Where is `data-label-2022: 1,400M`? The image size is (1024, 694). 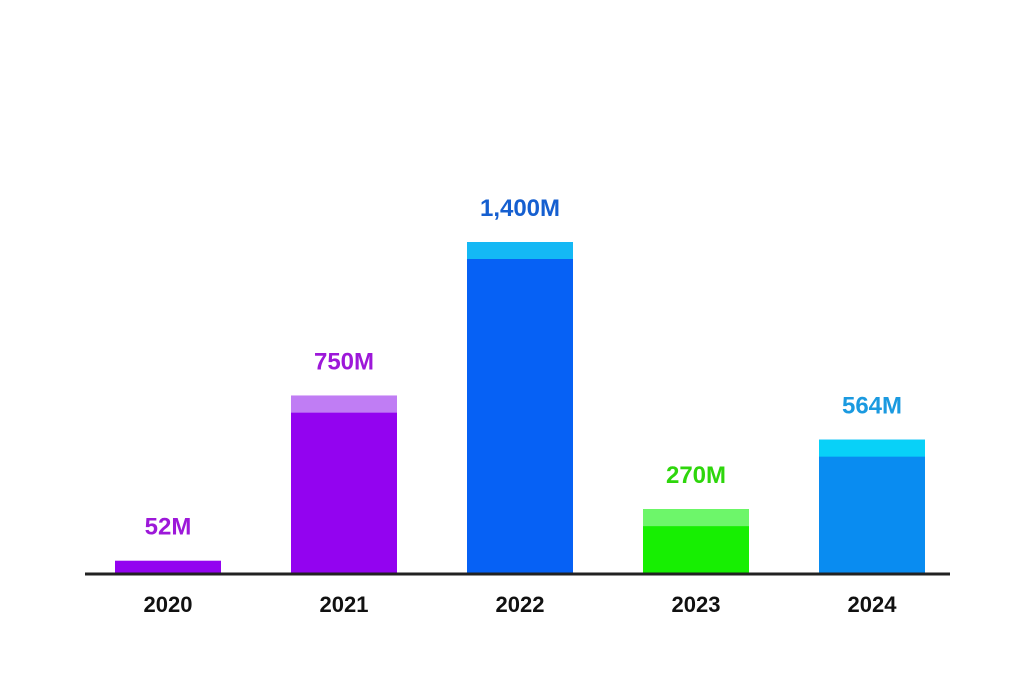 data-label-2022: 1,400M is located at coordinates (520, 208).